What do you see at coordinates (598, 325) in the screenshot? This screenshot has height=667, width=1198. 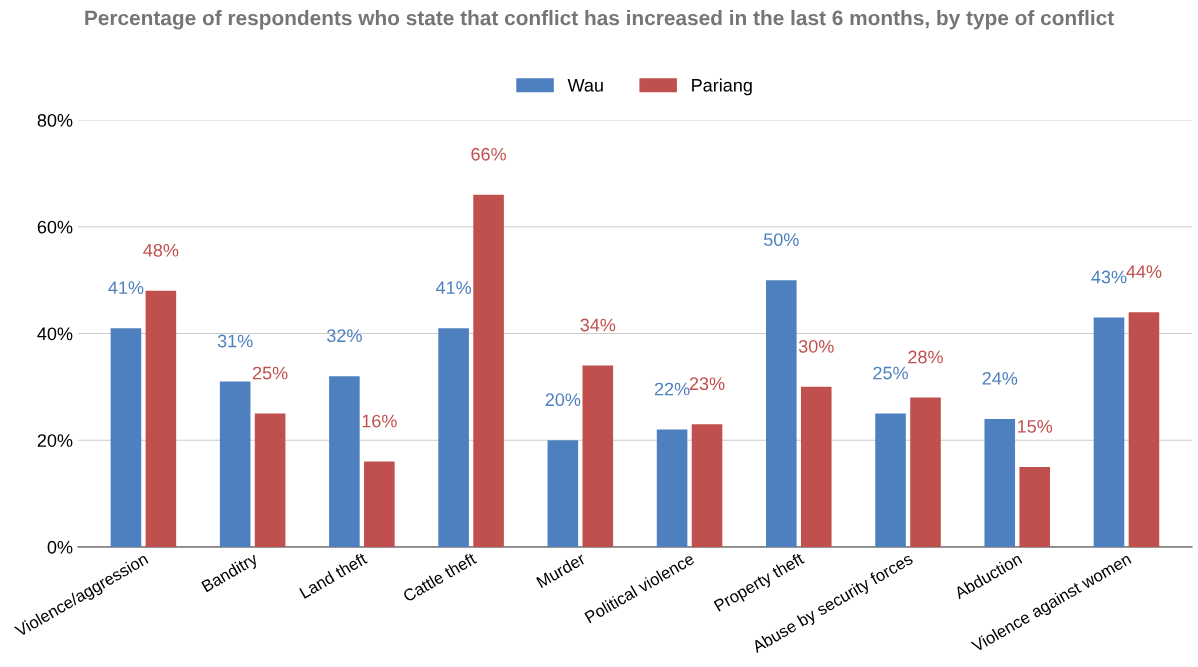 I see `data-label: 34%` at bounding box center [598, 325].